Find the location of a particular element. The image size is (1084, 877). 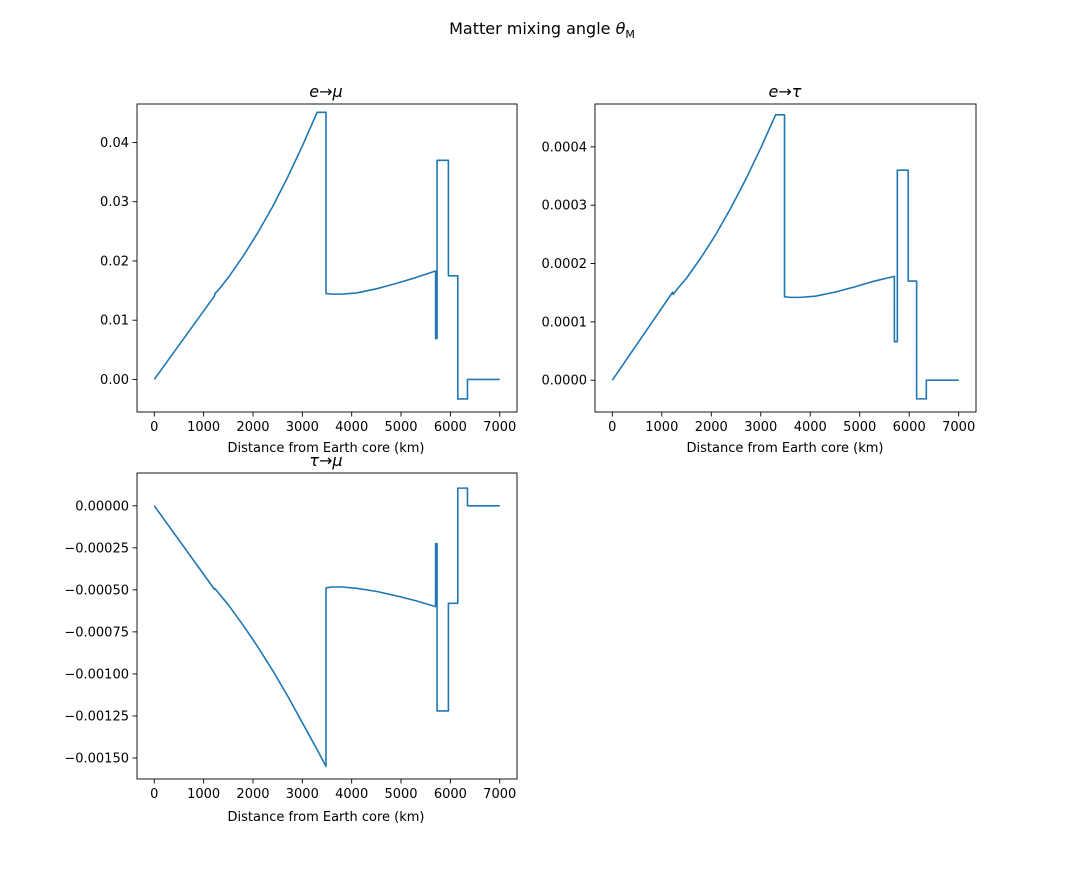

y-tick-label: −0.00075 is located at coordinates (96, 632).